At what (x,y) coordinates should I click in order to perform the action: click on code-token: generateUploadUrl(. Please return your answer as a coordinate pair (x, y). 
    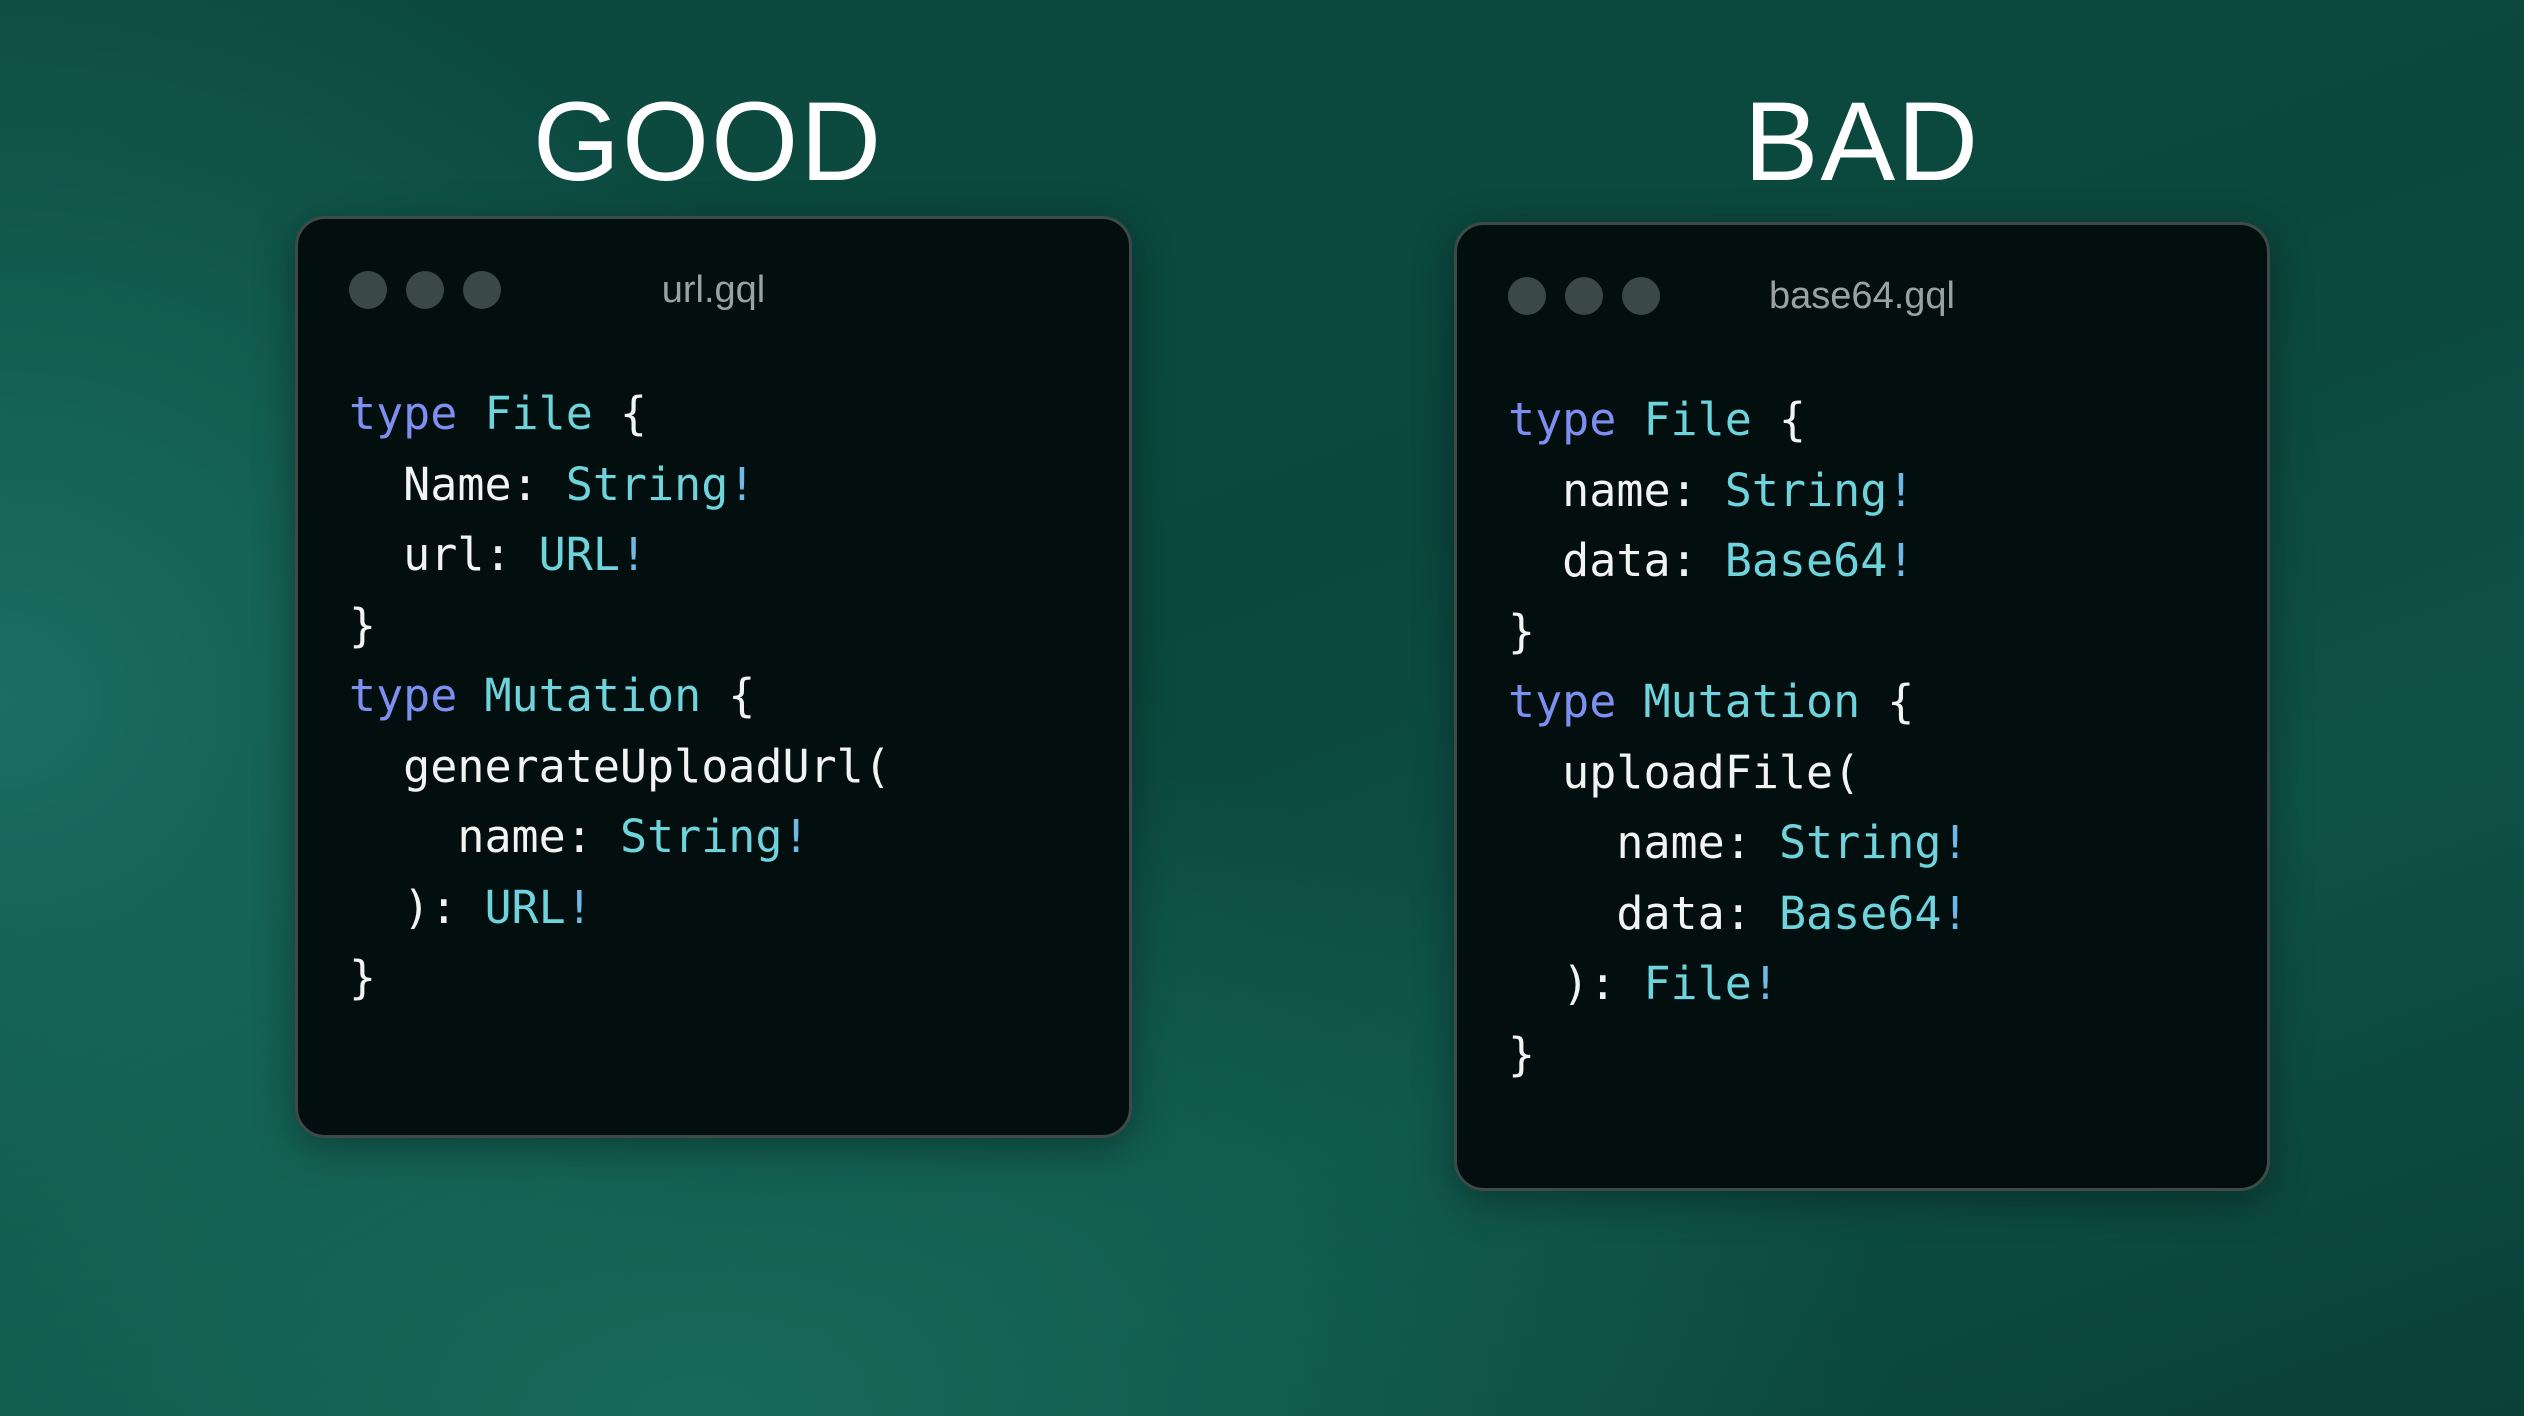
    Looking at the image, I should click on (620, 766).